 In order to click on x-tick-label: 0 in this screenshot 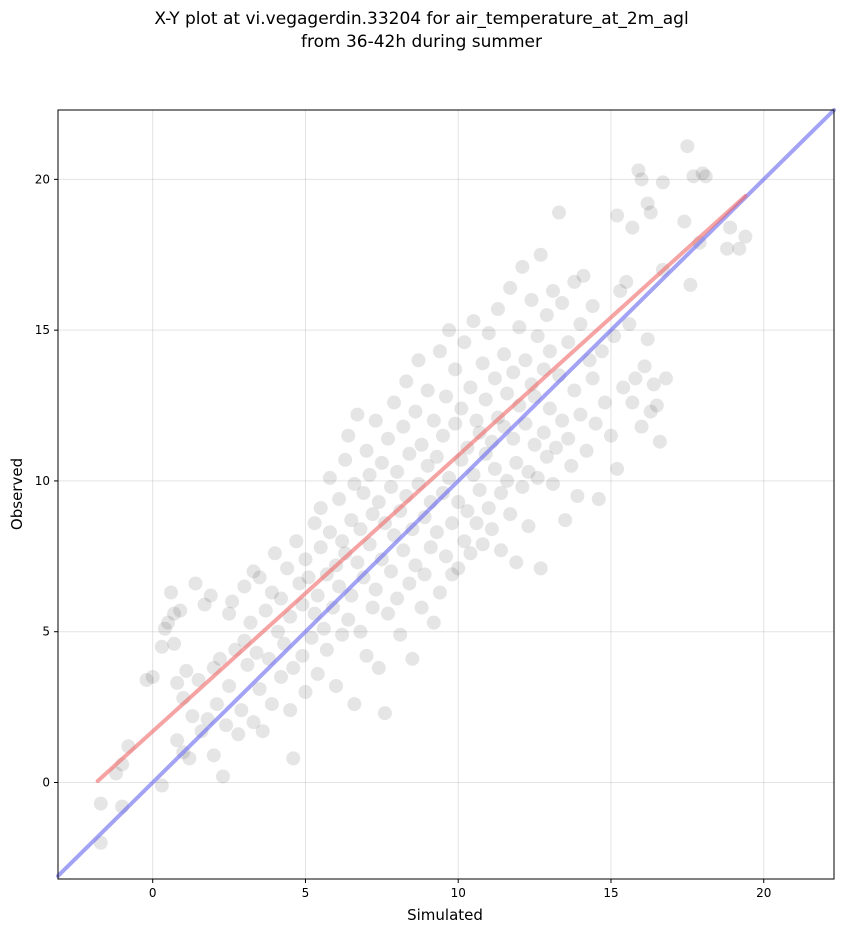, I will do `click(153, 893)`.